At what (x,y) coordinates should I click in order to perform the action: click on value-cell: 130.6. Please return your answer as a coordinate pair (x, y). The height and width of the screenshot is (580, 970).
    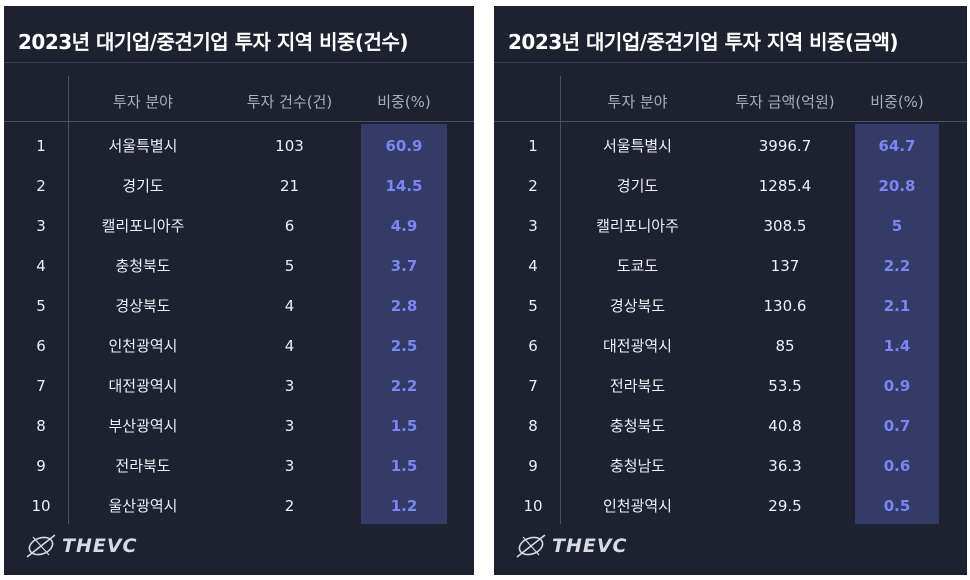
    Looking at the image, I should click on (785, 306).